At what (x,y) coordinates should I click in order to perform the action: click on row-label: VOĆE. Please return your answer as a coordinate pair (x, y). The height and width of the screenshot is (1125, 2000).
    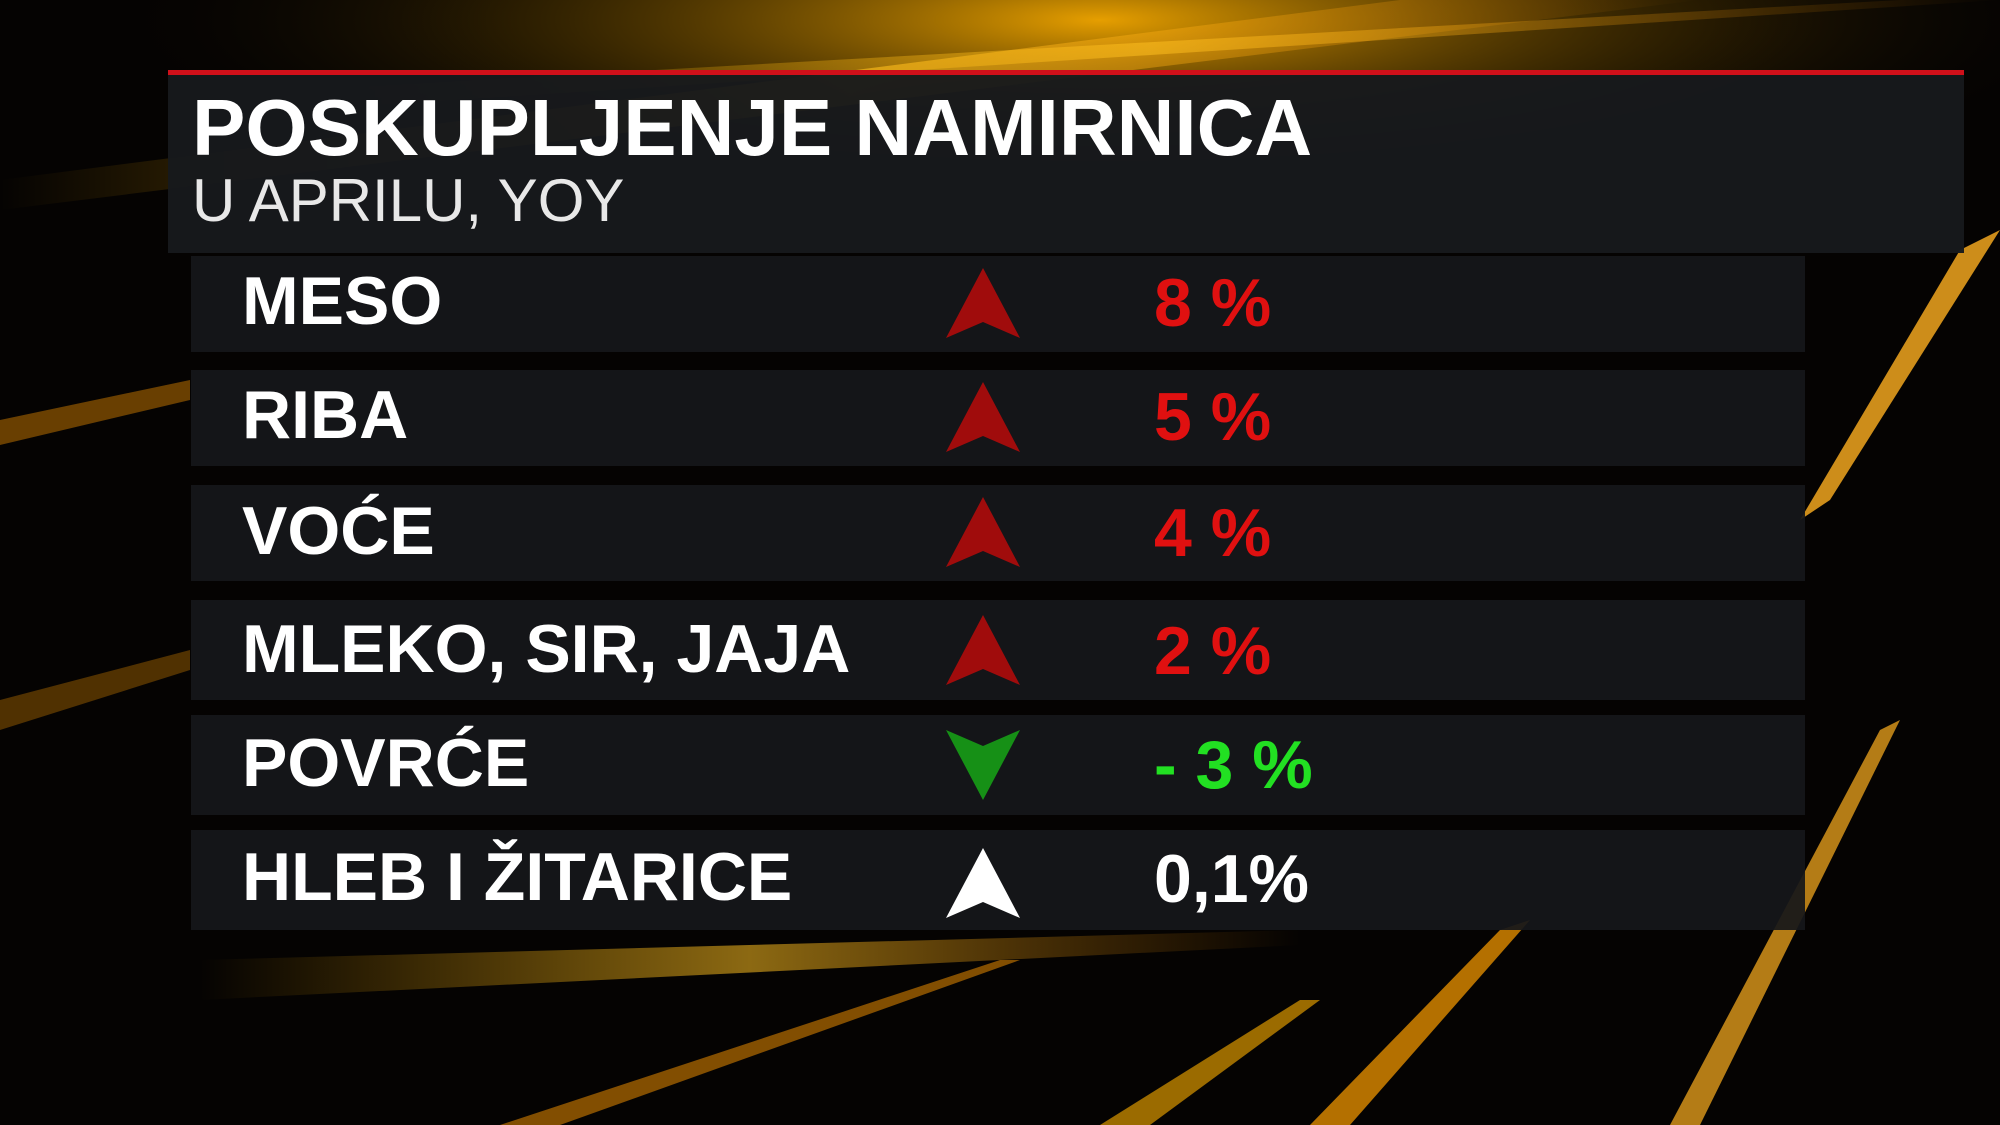
    Looking at the image, I should click on (338, 531).